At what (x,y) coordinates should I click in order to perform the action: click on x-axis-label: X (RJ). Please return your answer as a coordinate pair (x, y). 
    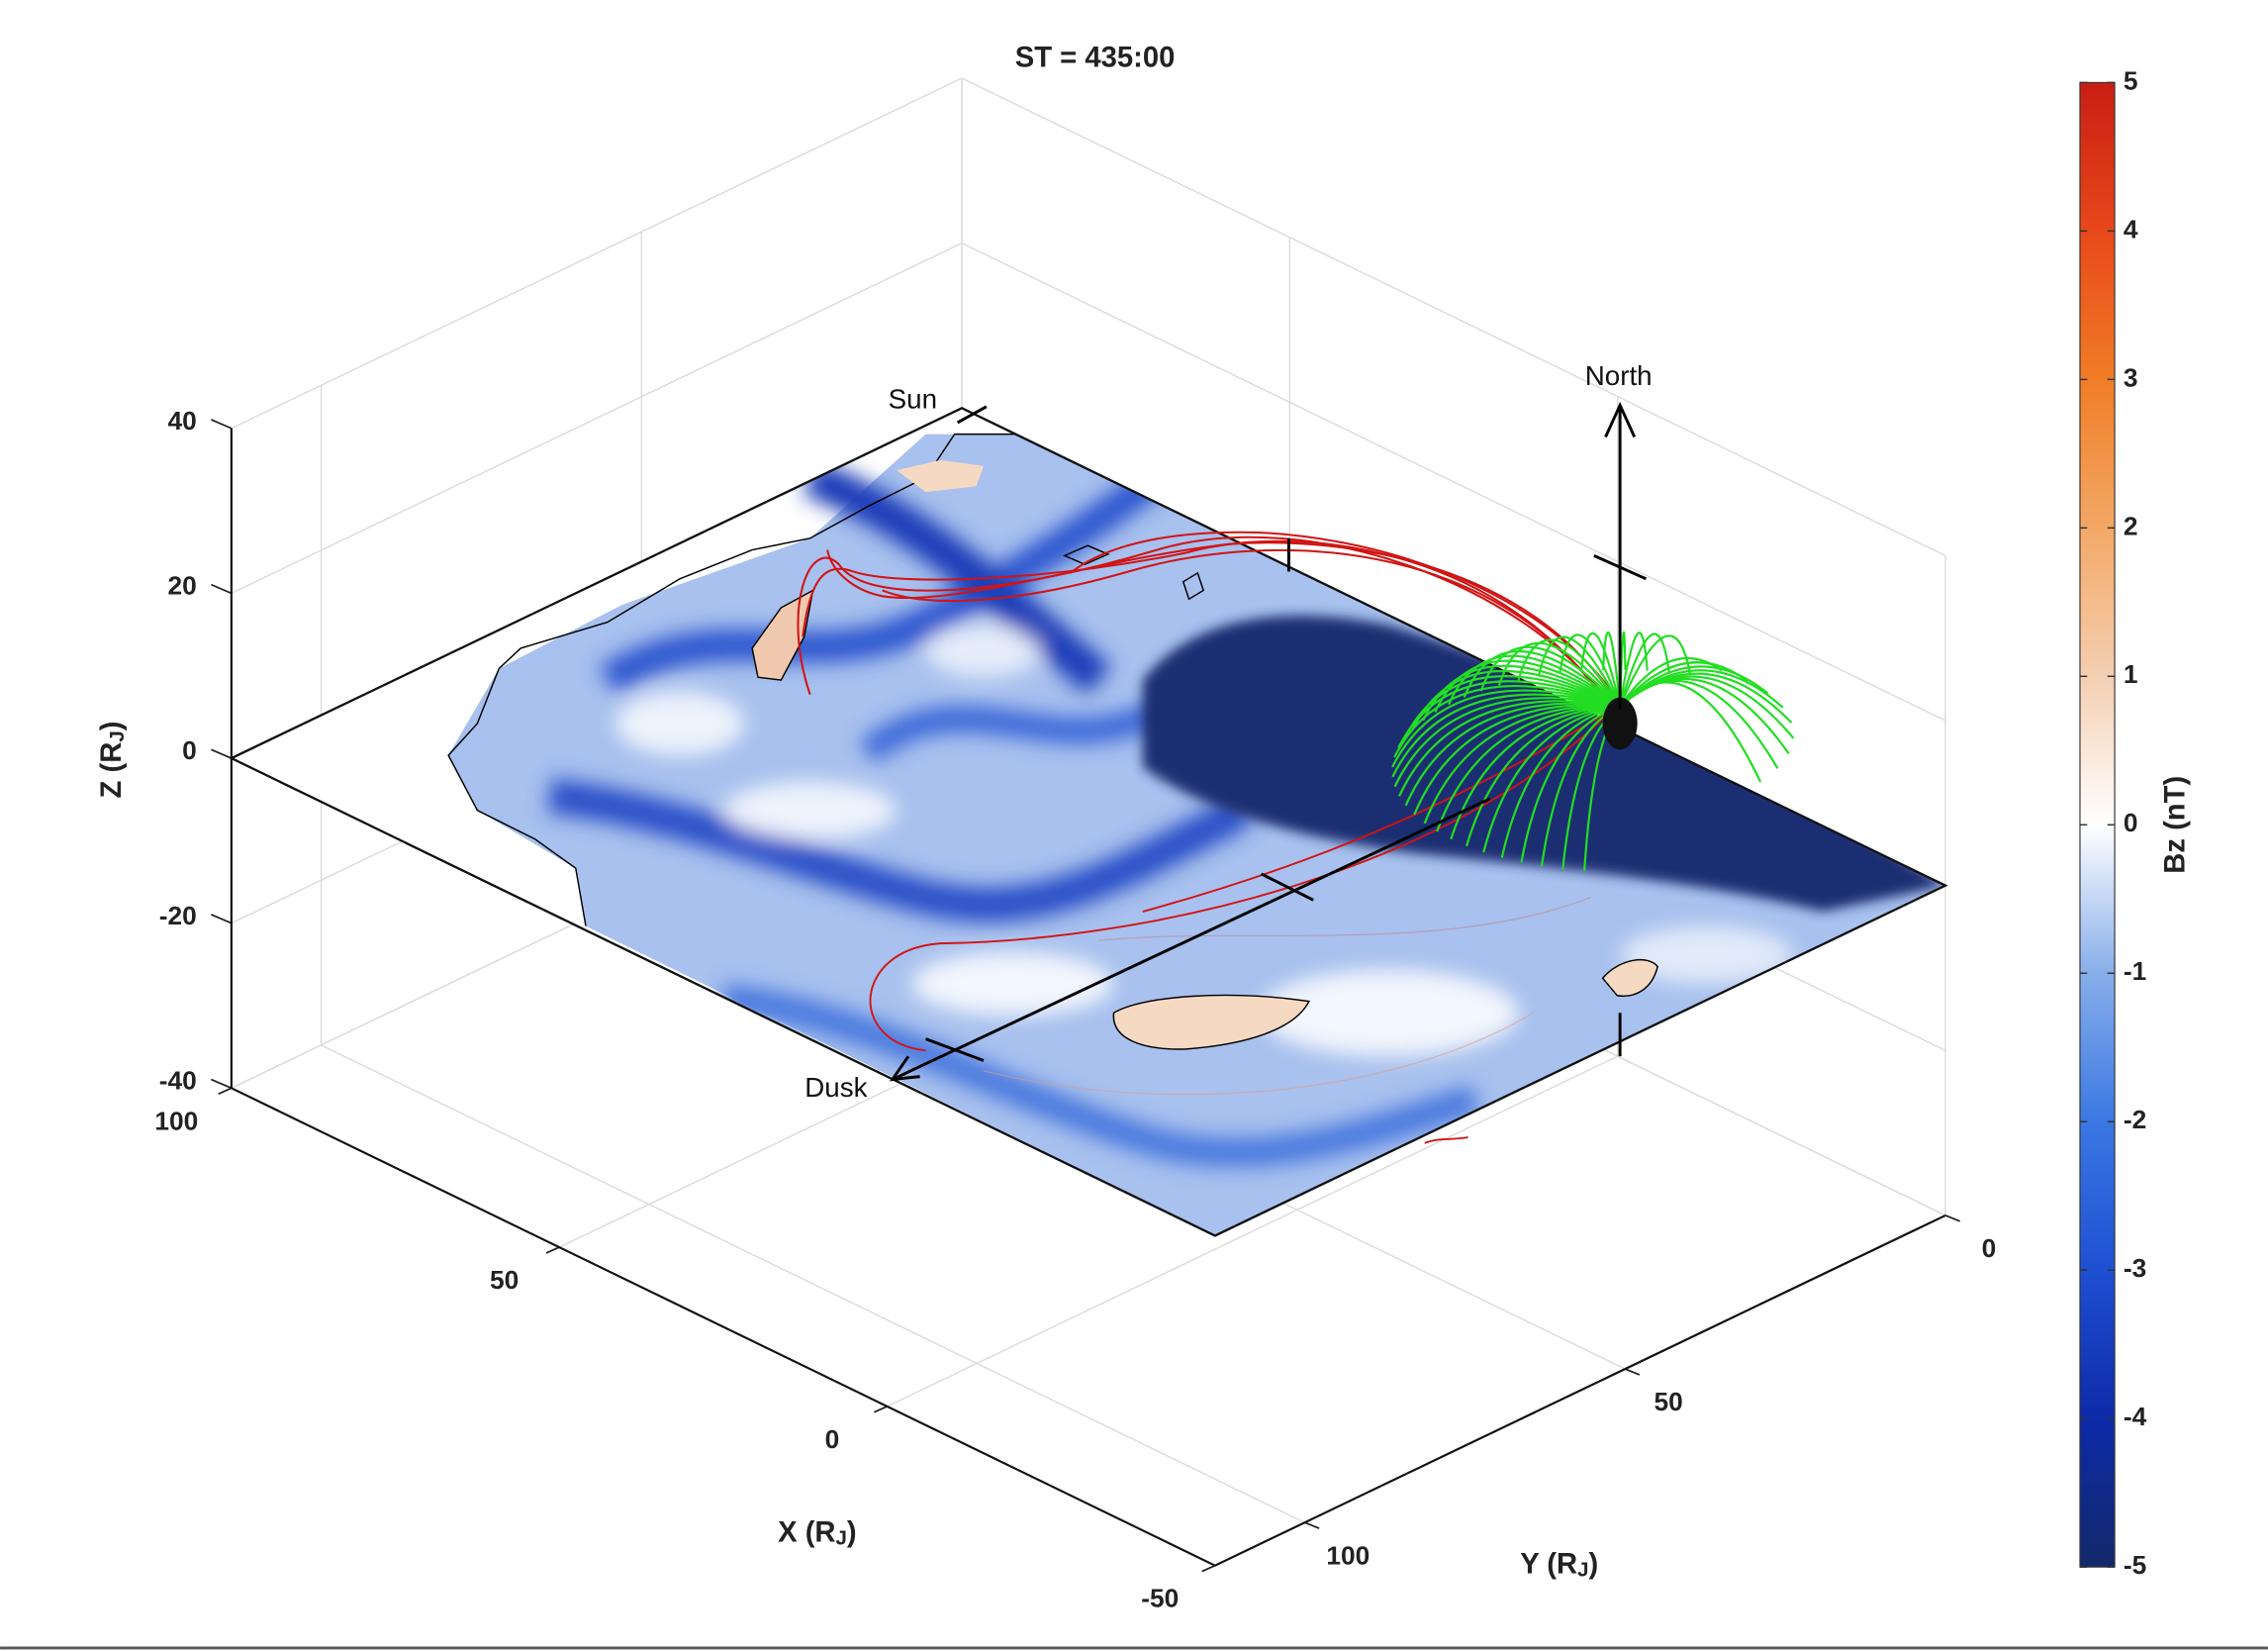
    Looking at the image, I should click on (818, 1533).